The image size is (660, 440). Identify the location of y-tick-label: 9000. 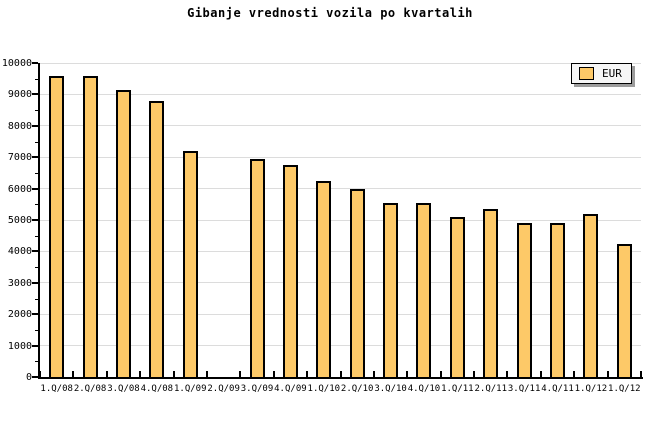
(19, 95).